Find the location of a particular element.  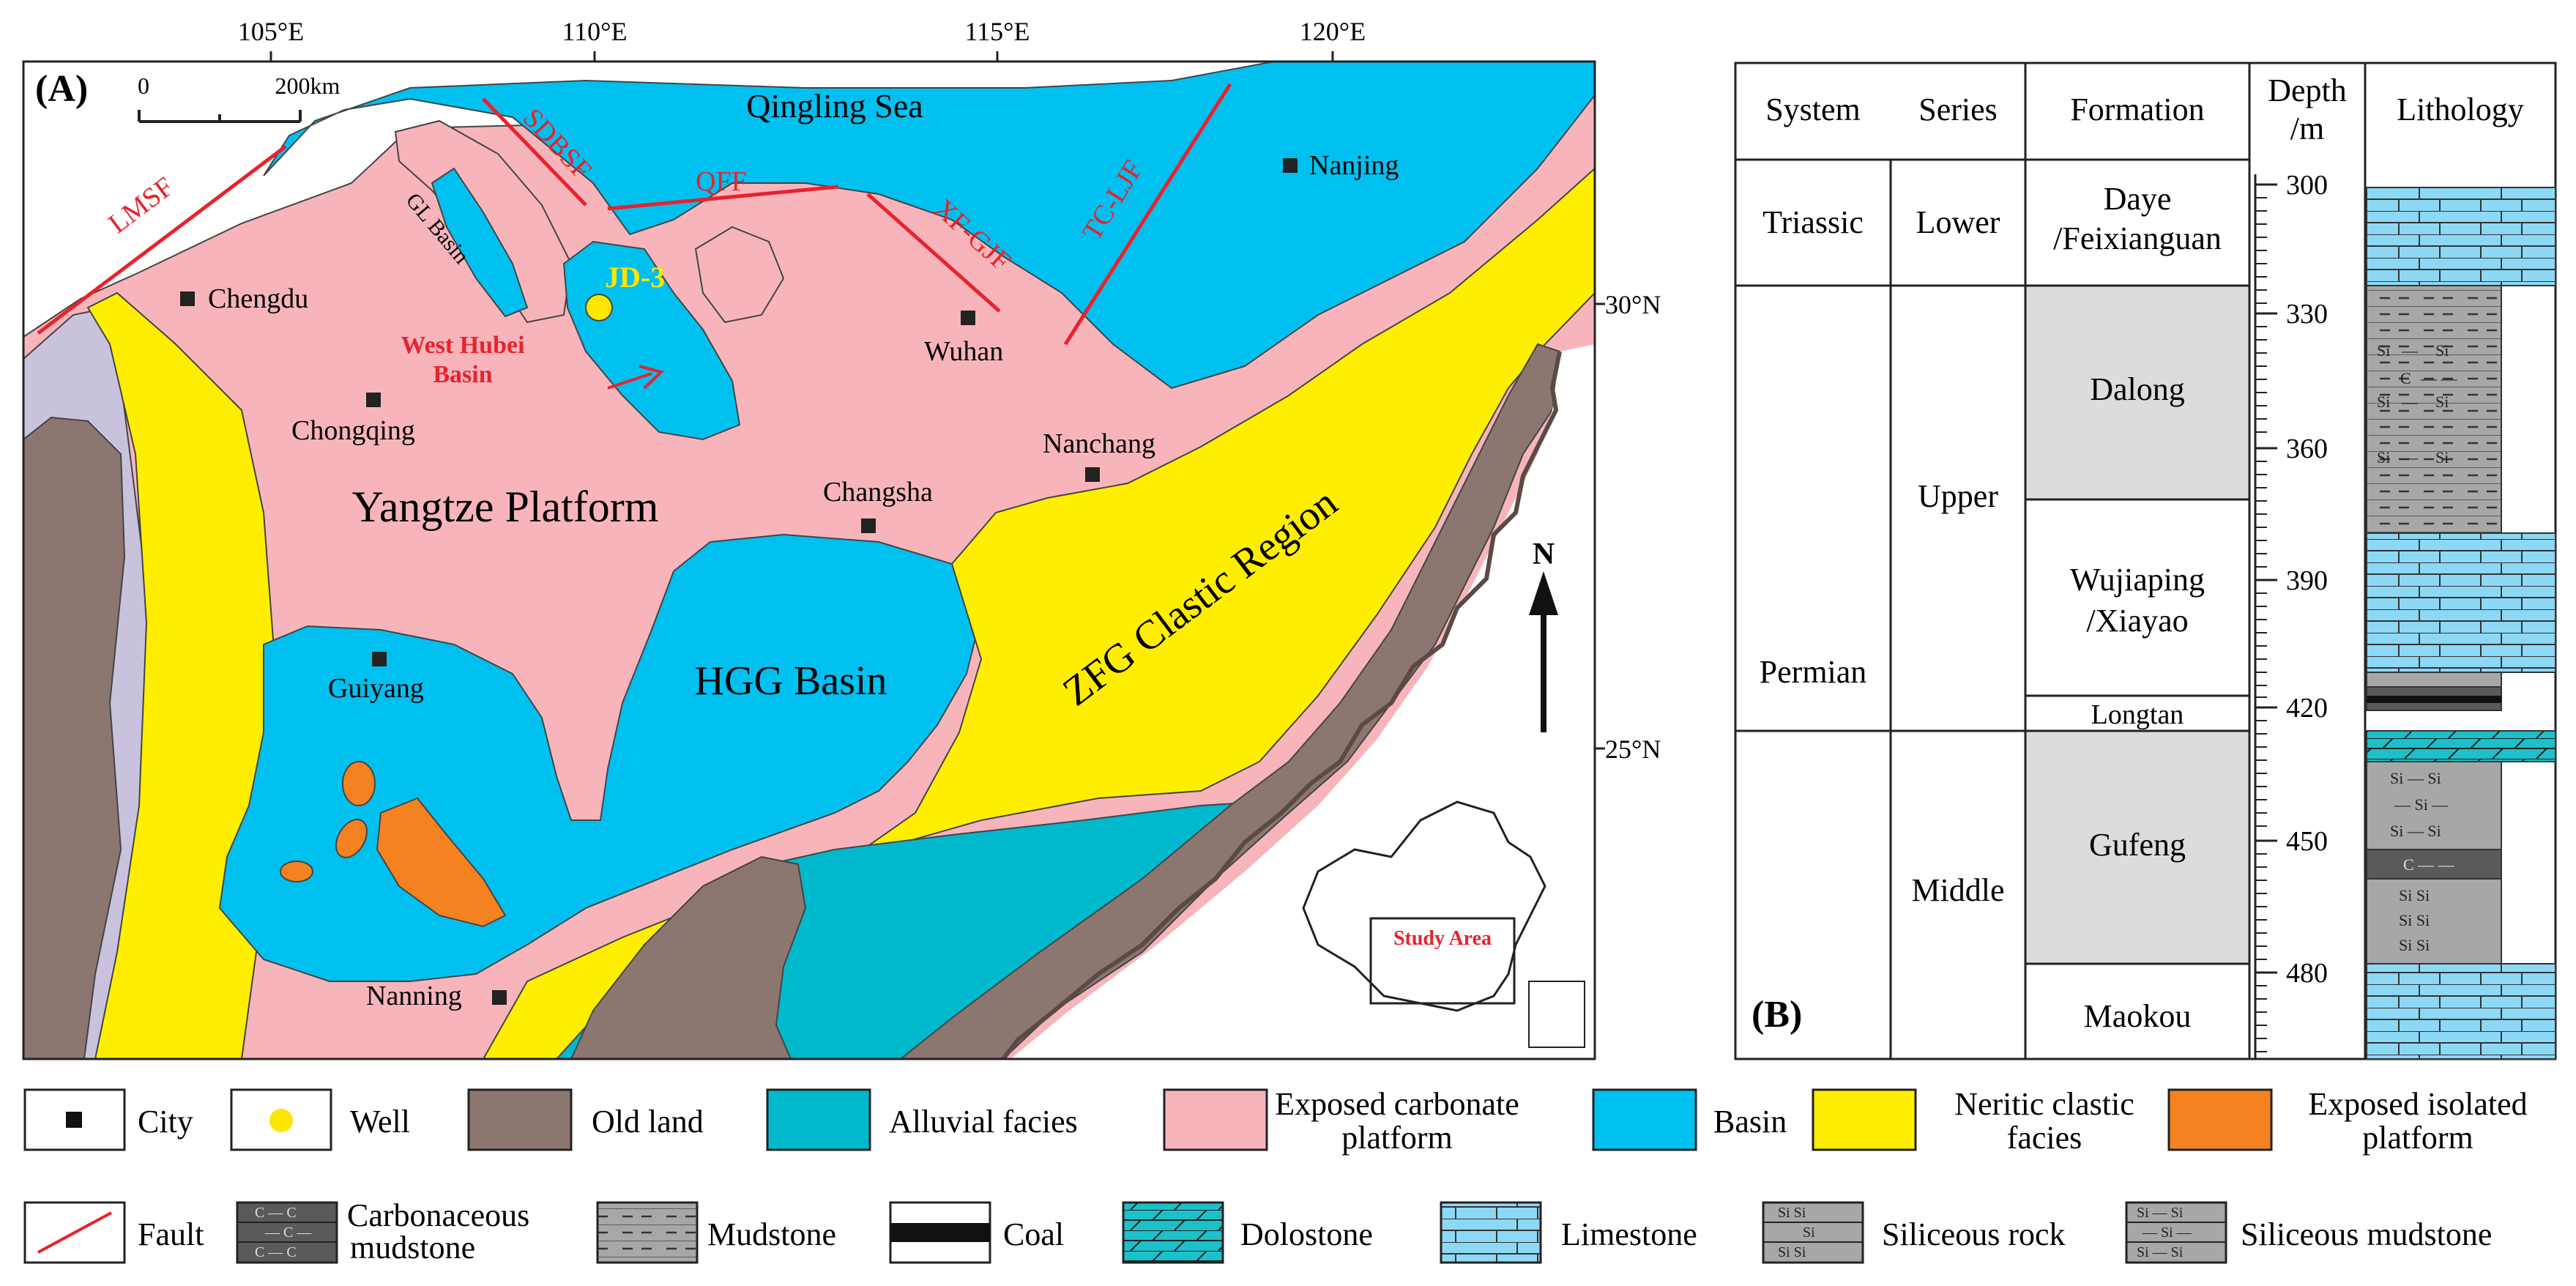

fault-lines is located at coordinates (634, 236).